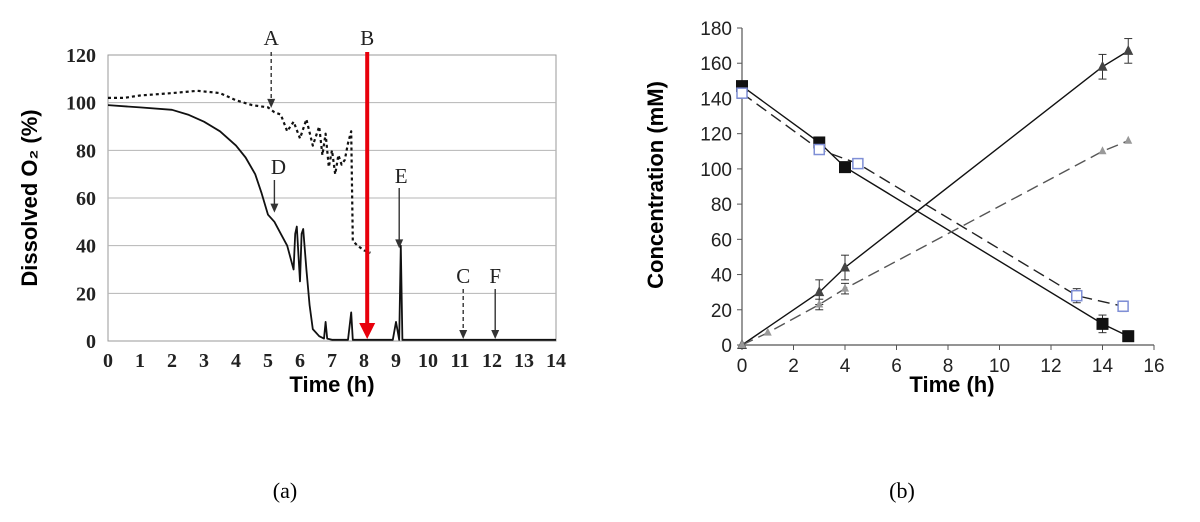  I want to click on panel-b-x-tick-label: 16, so click(1153, 366).